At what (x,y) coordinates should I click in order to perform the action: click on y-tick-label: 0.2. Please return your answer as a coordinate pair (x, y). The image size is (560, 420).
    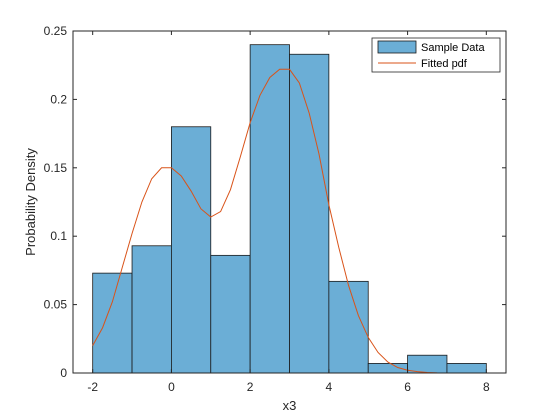
    Looking at the image, I should click on (58, 99).